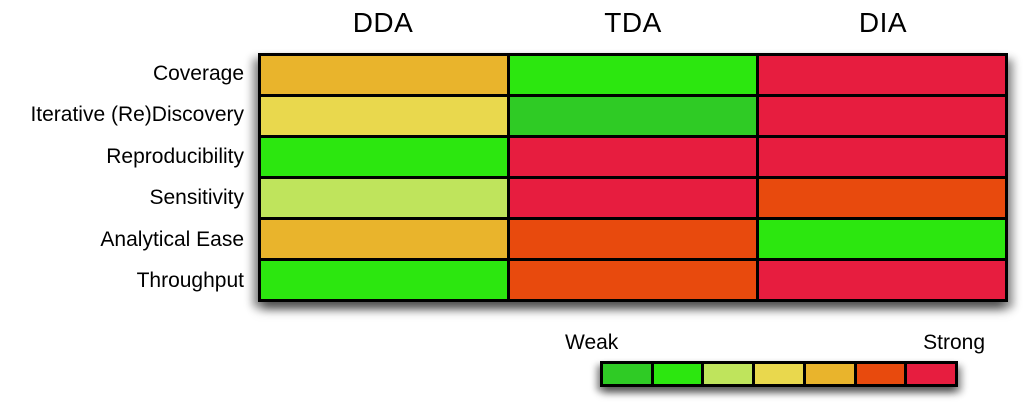 The width and height of the screenshot is (1024, 405). Describe the element at coordinates (883, 22) in the screenshot. I see `column-header-dia: DIA` at that location.